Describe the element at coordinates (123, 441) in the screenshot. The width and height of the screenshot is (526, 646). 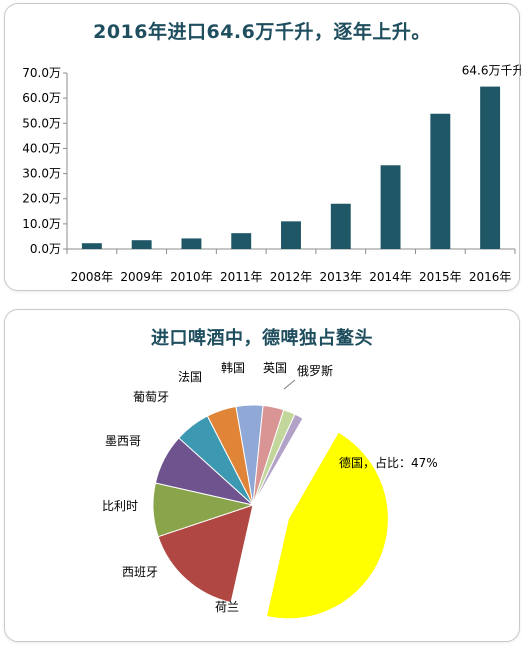
I see `pie-slice-label: 墨西哥` at that location.